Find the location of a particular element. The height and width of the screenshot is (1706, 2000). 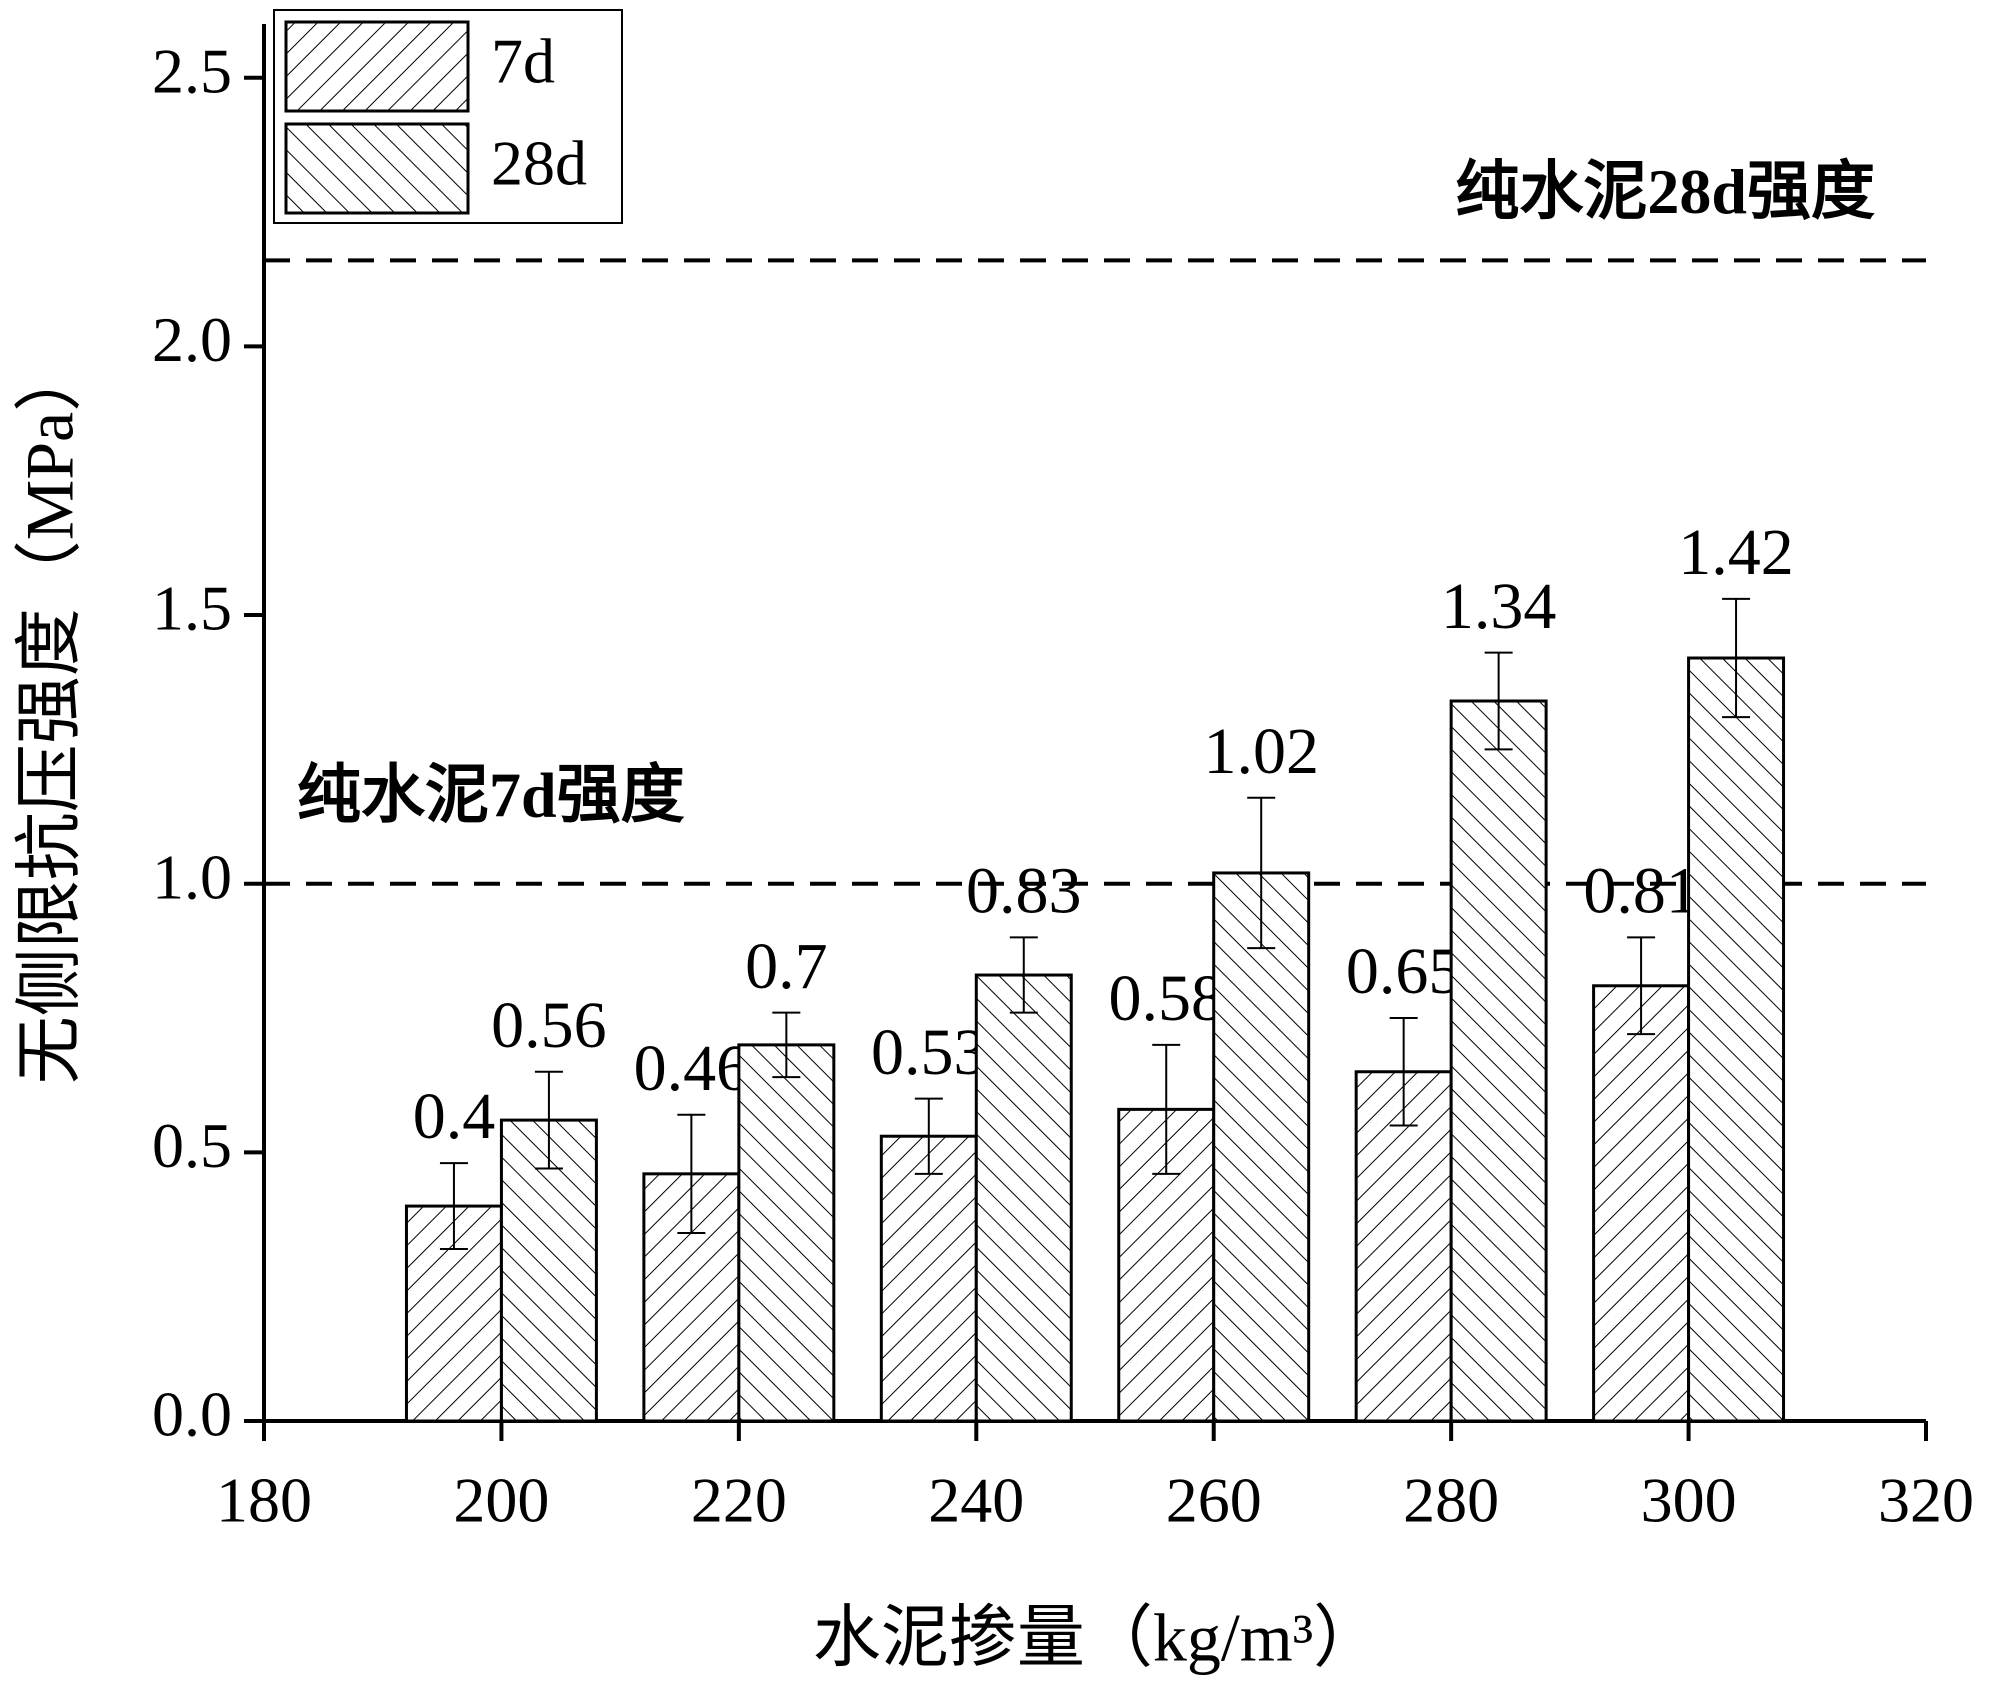

value-label: 0.4 is located at coordinates (454, 1116).